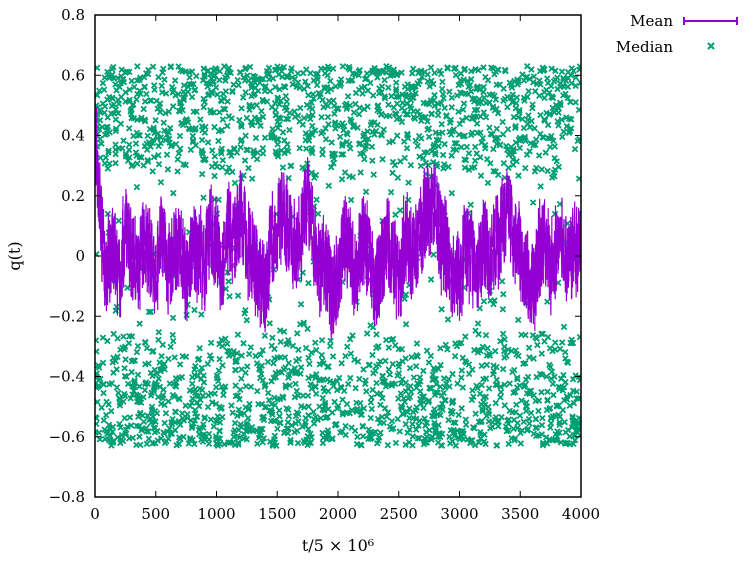 The image size is (747, 562). I want to click on x-tick-label: 2500, so click(399, 514).